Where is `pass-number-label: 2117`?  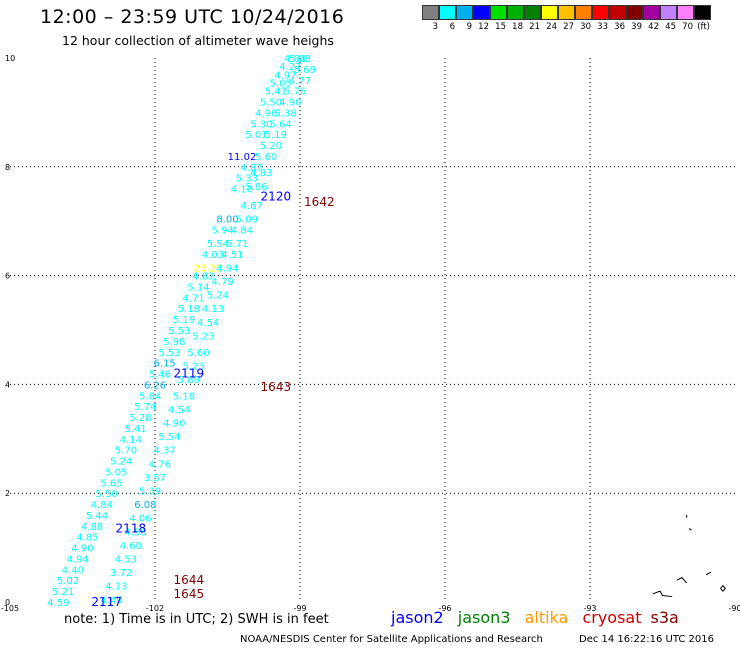
pass-number-label: 2117 is located at coordinates (106, 602).